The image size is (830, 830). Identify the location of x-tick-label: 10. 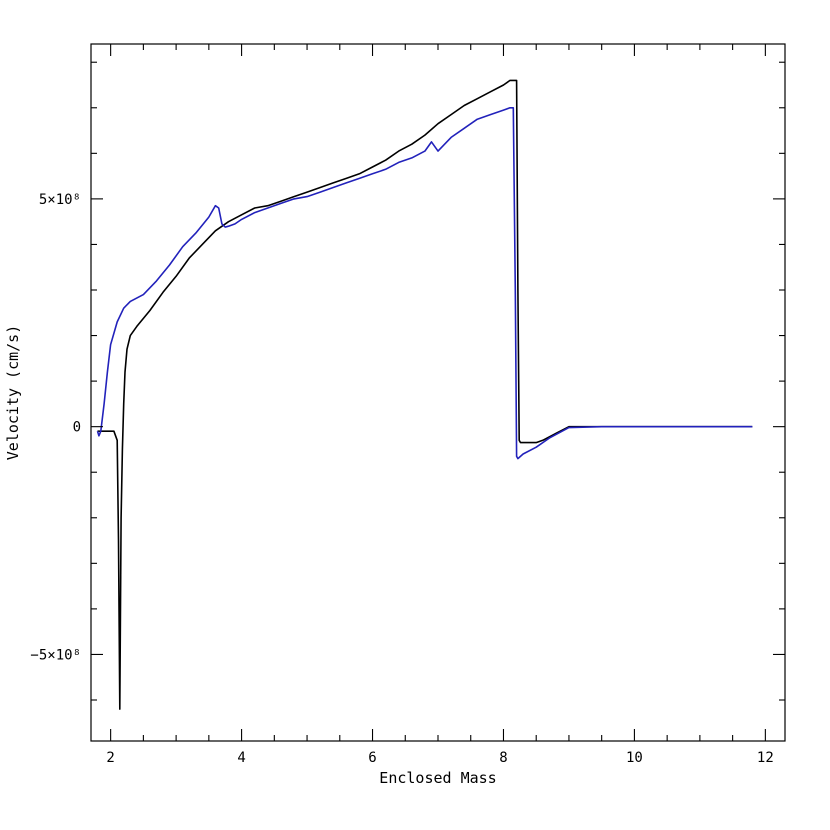
(634, 758).